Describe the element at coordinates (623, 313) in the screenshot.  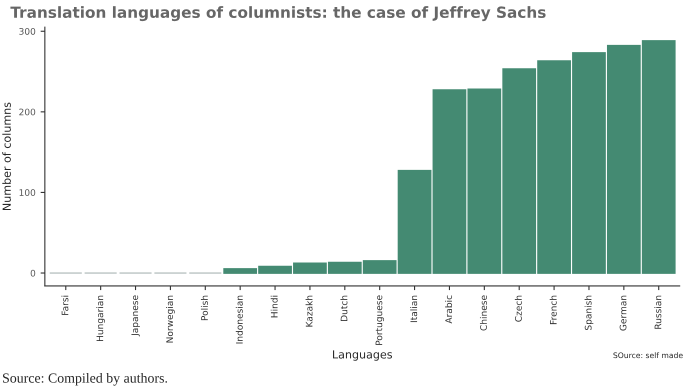
I see `x-tick-label: German` at that location.